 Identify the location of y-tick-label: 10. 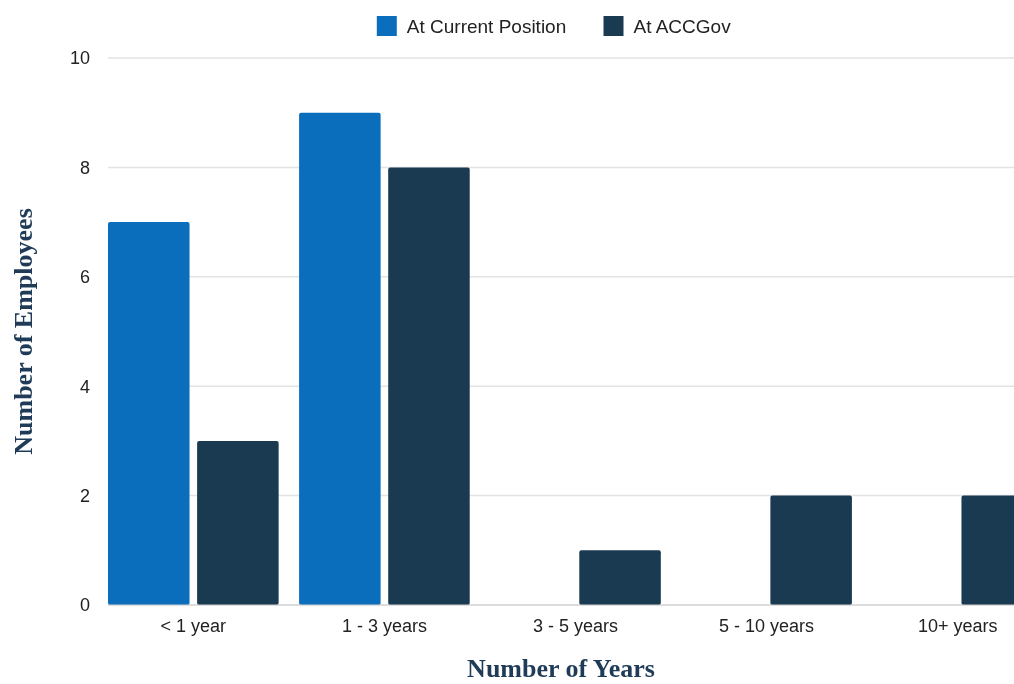
(79, 58).